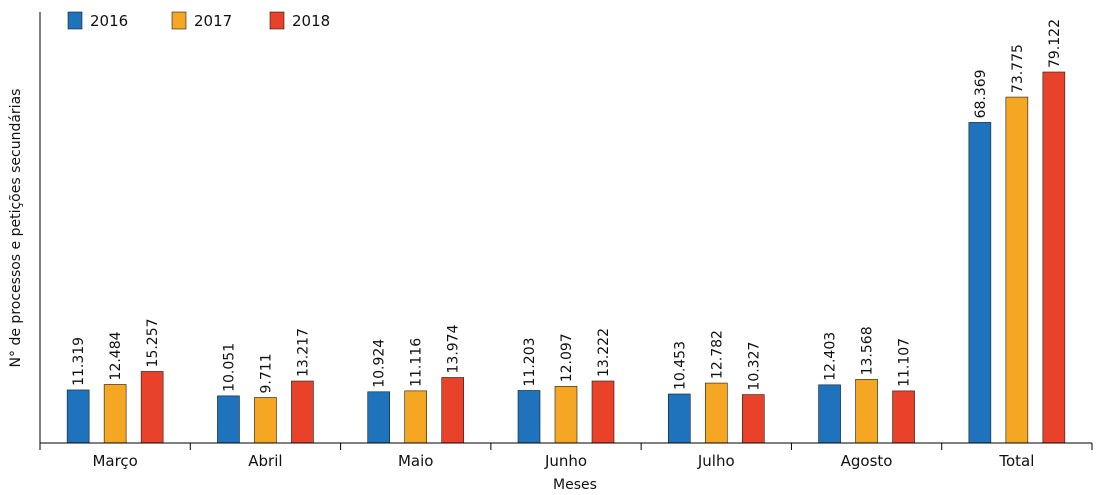 The height and width of the screenshot is (495, 1097). What do you see at coordinates (152, 407) in the screenshot?
I see `bar-2018-março` at bounding box center [152, 407].